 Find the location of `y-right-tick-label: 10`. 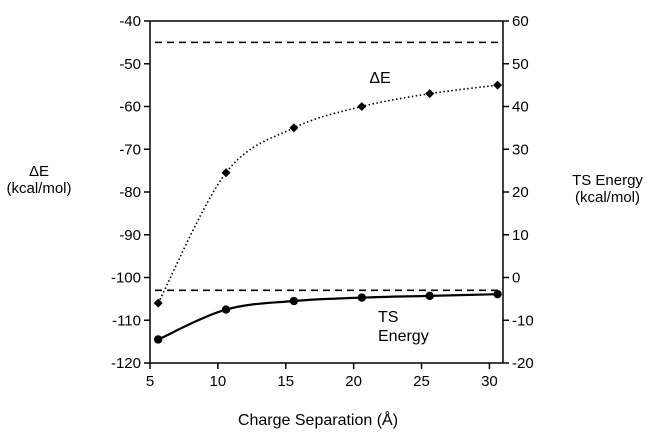

y-right-tick-label: 10 is located at coordinates (520, 235).